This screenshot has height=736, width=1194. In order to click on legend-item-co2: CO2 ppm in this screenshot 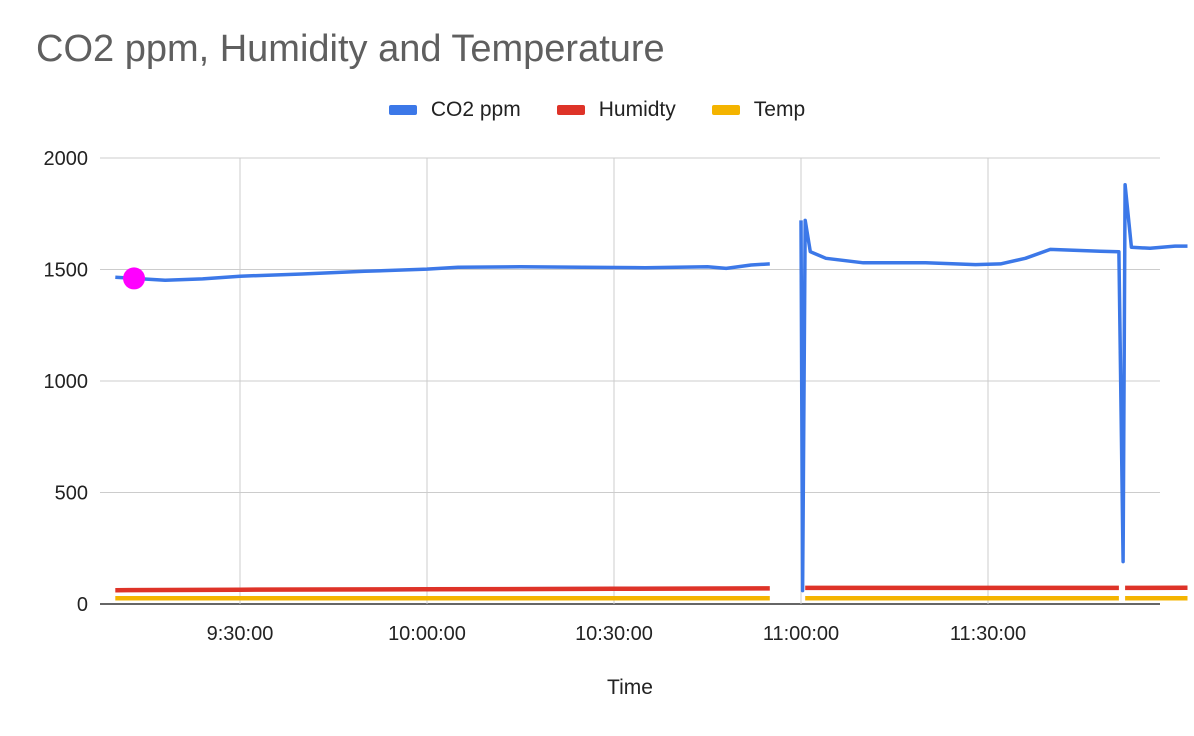, I will do `click(454, 110)`.